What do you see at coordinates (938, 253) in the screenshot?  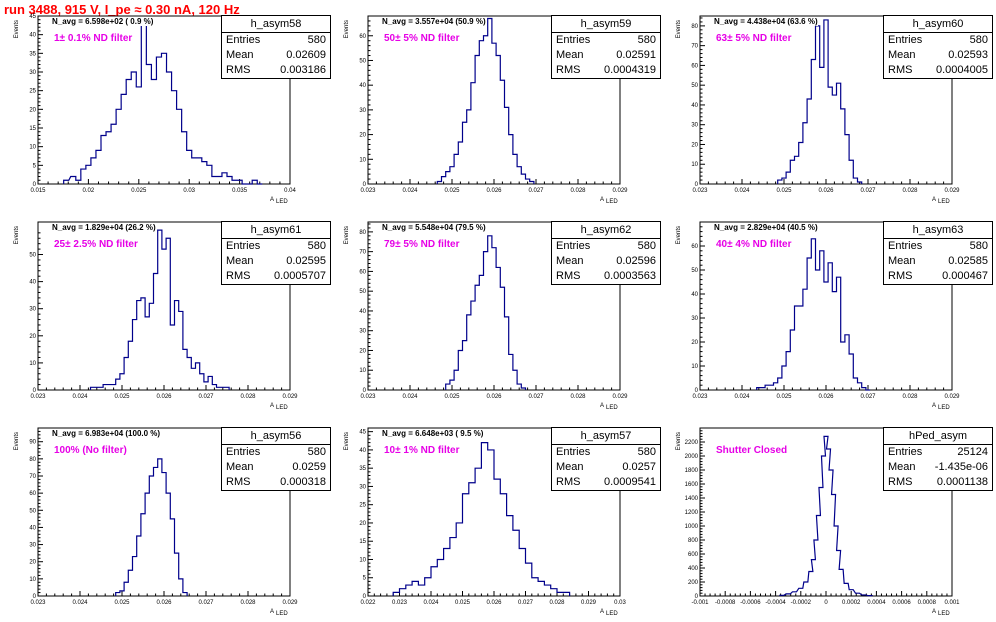 I see `stats-box: h_asym63 Entries 580 Mean 0.02585 RMS 0.000467` at bounding box center [938, 253].